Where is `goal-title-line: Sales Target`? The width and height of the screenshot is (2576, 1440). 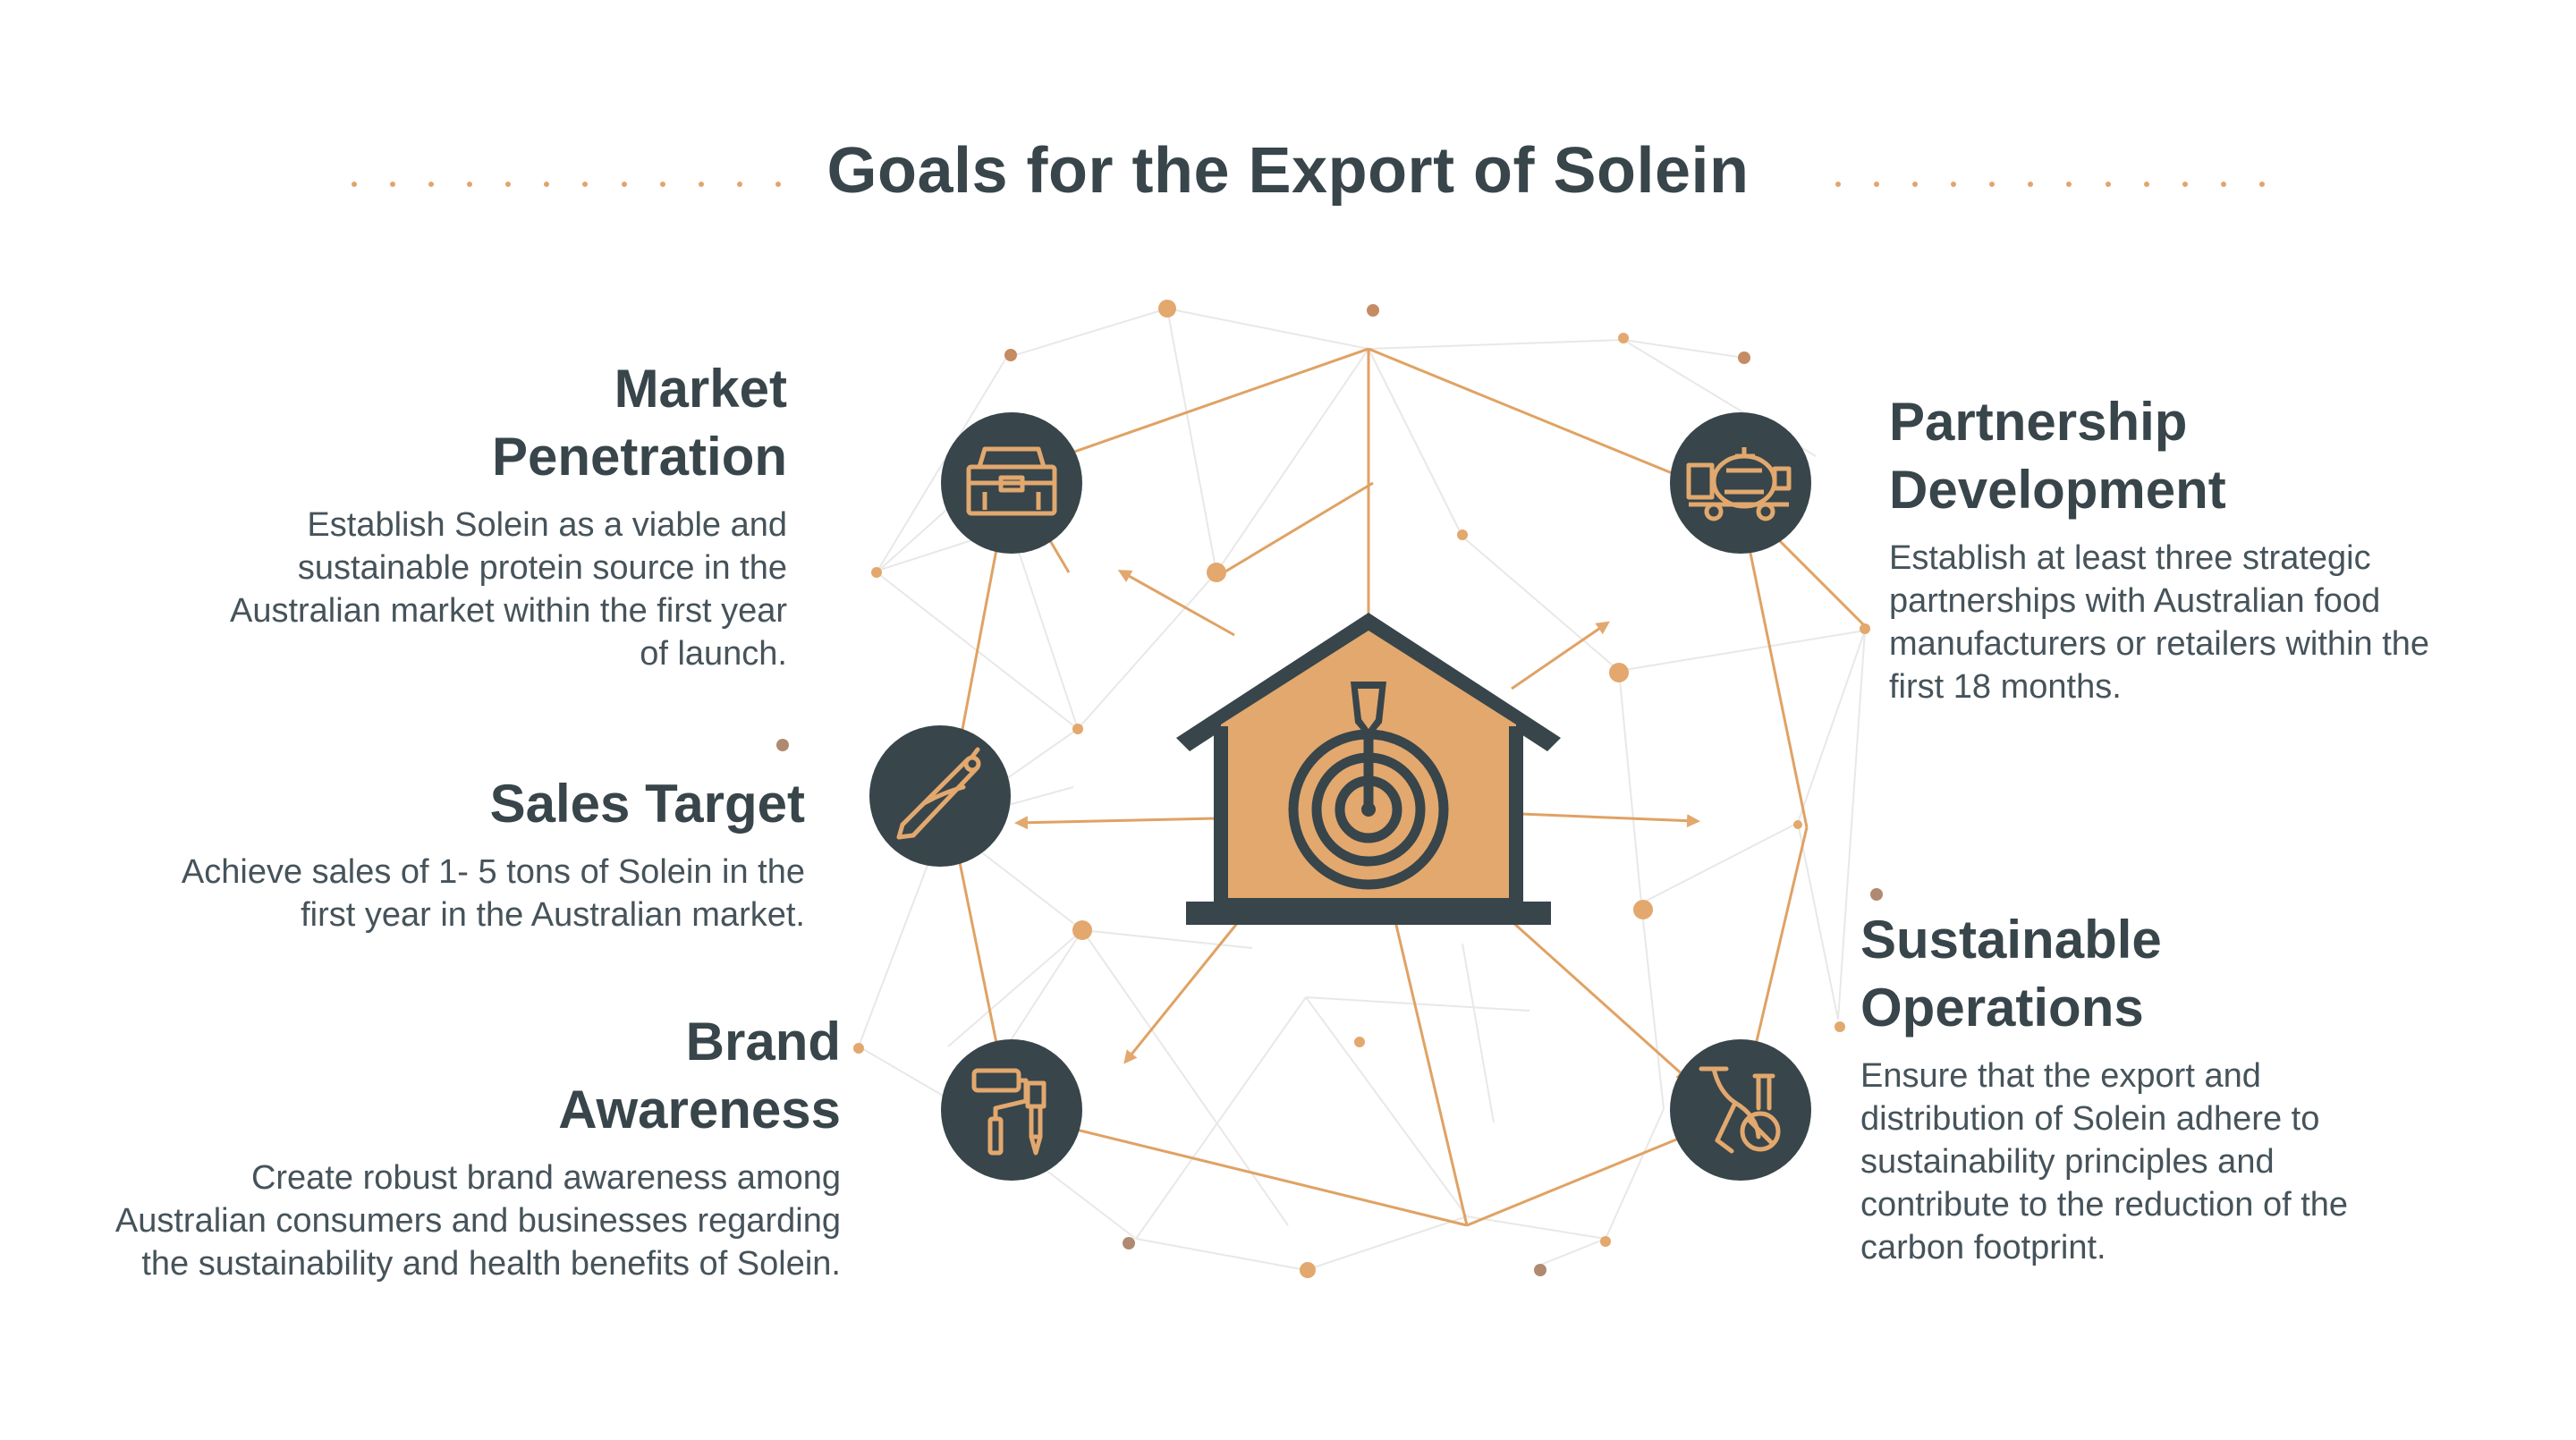
goal-title-line: Sales Target is located at coordinates (647, 804).